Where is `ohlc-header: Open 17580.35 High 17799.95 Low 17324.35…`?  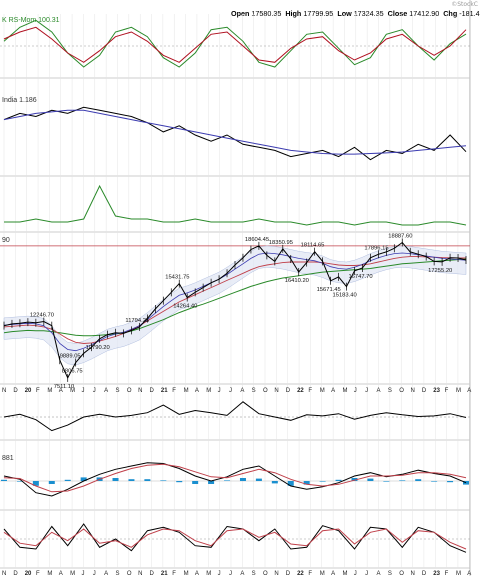 ohlc-header: Open 17580.35 High 17799.95 Low 17324.35… is located at coordinates (355, 13).